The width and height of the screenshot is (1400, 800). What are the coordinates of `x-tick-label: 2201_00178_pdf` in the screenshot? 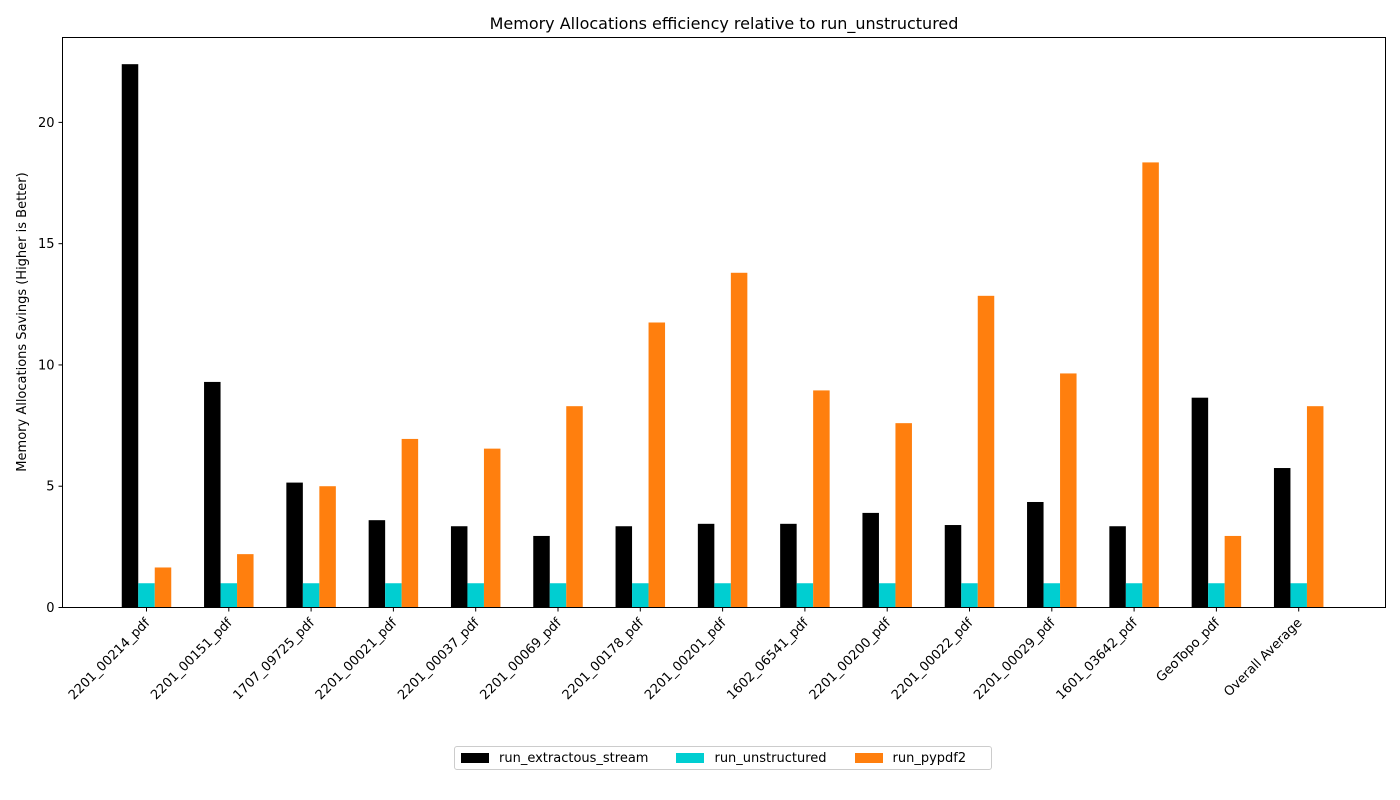 It's located at (604, 659).